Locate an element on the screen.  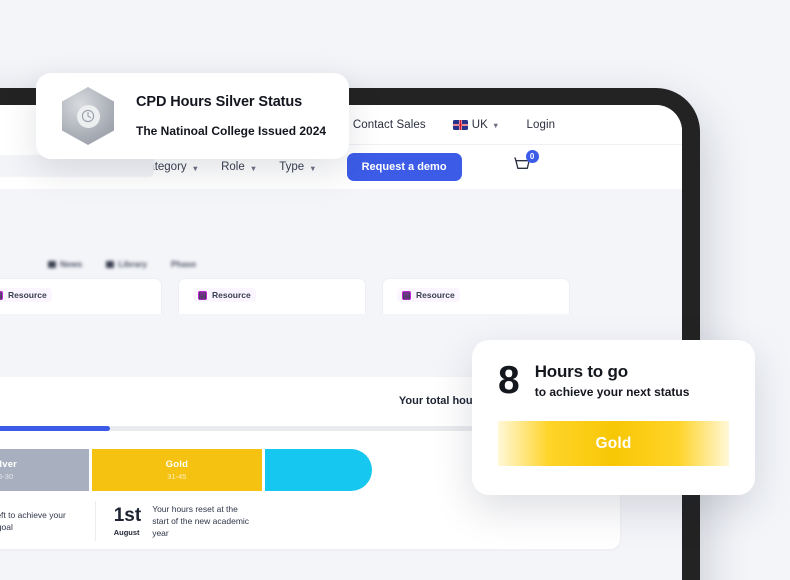
login-label: Login is located at coordinates (541, 124).